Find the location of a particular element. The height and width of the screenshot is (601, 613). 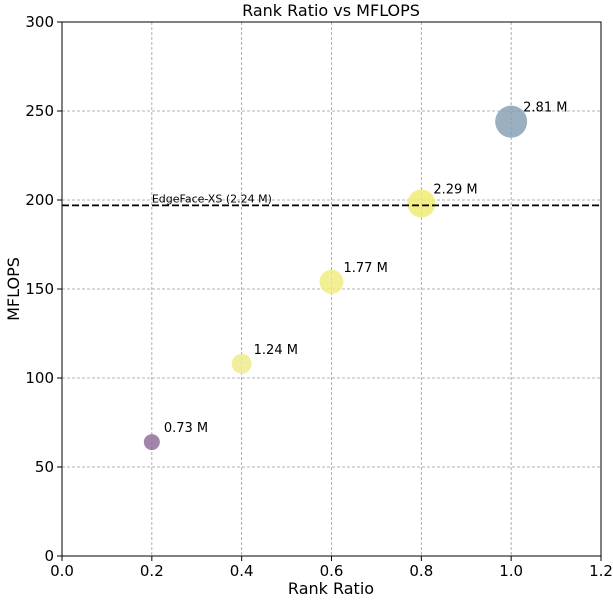

y-tick-label: 300 is located at coordinates (39, 22).